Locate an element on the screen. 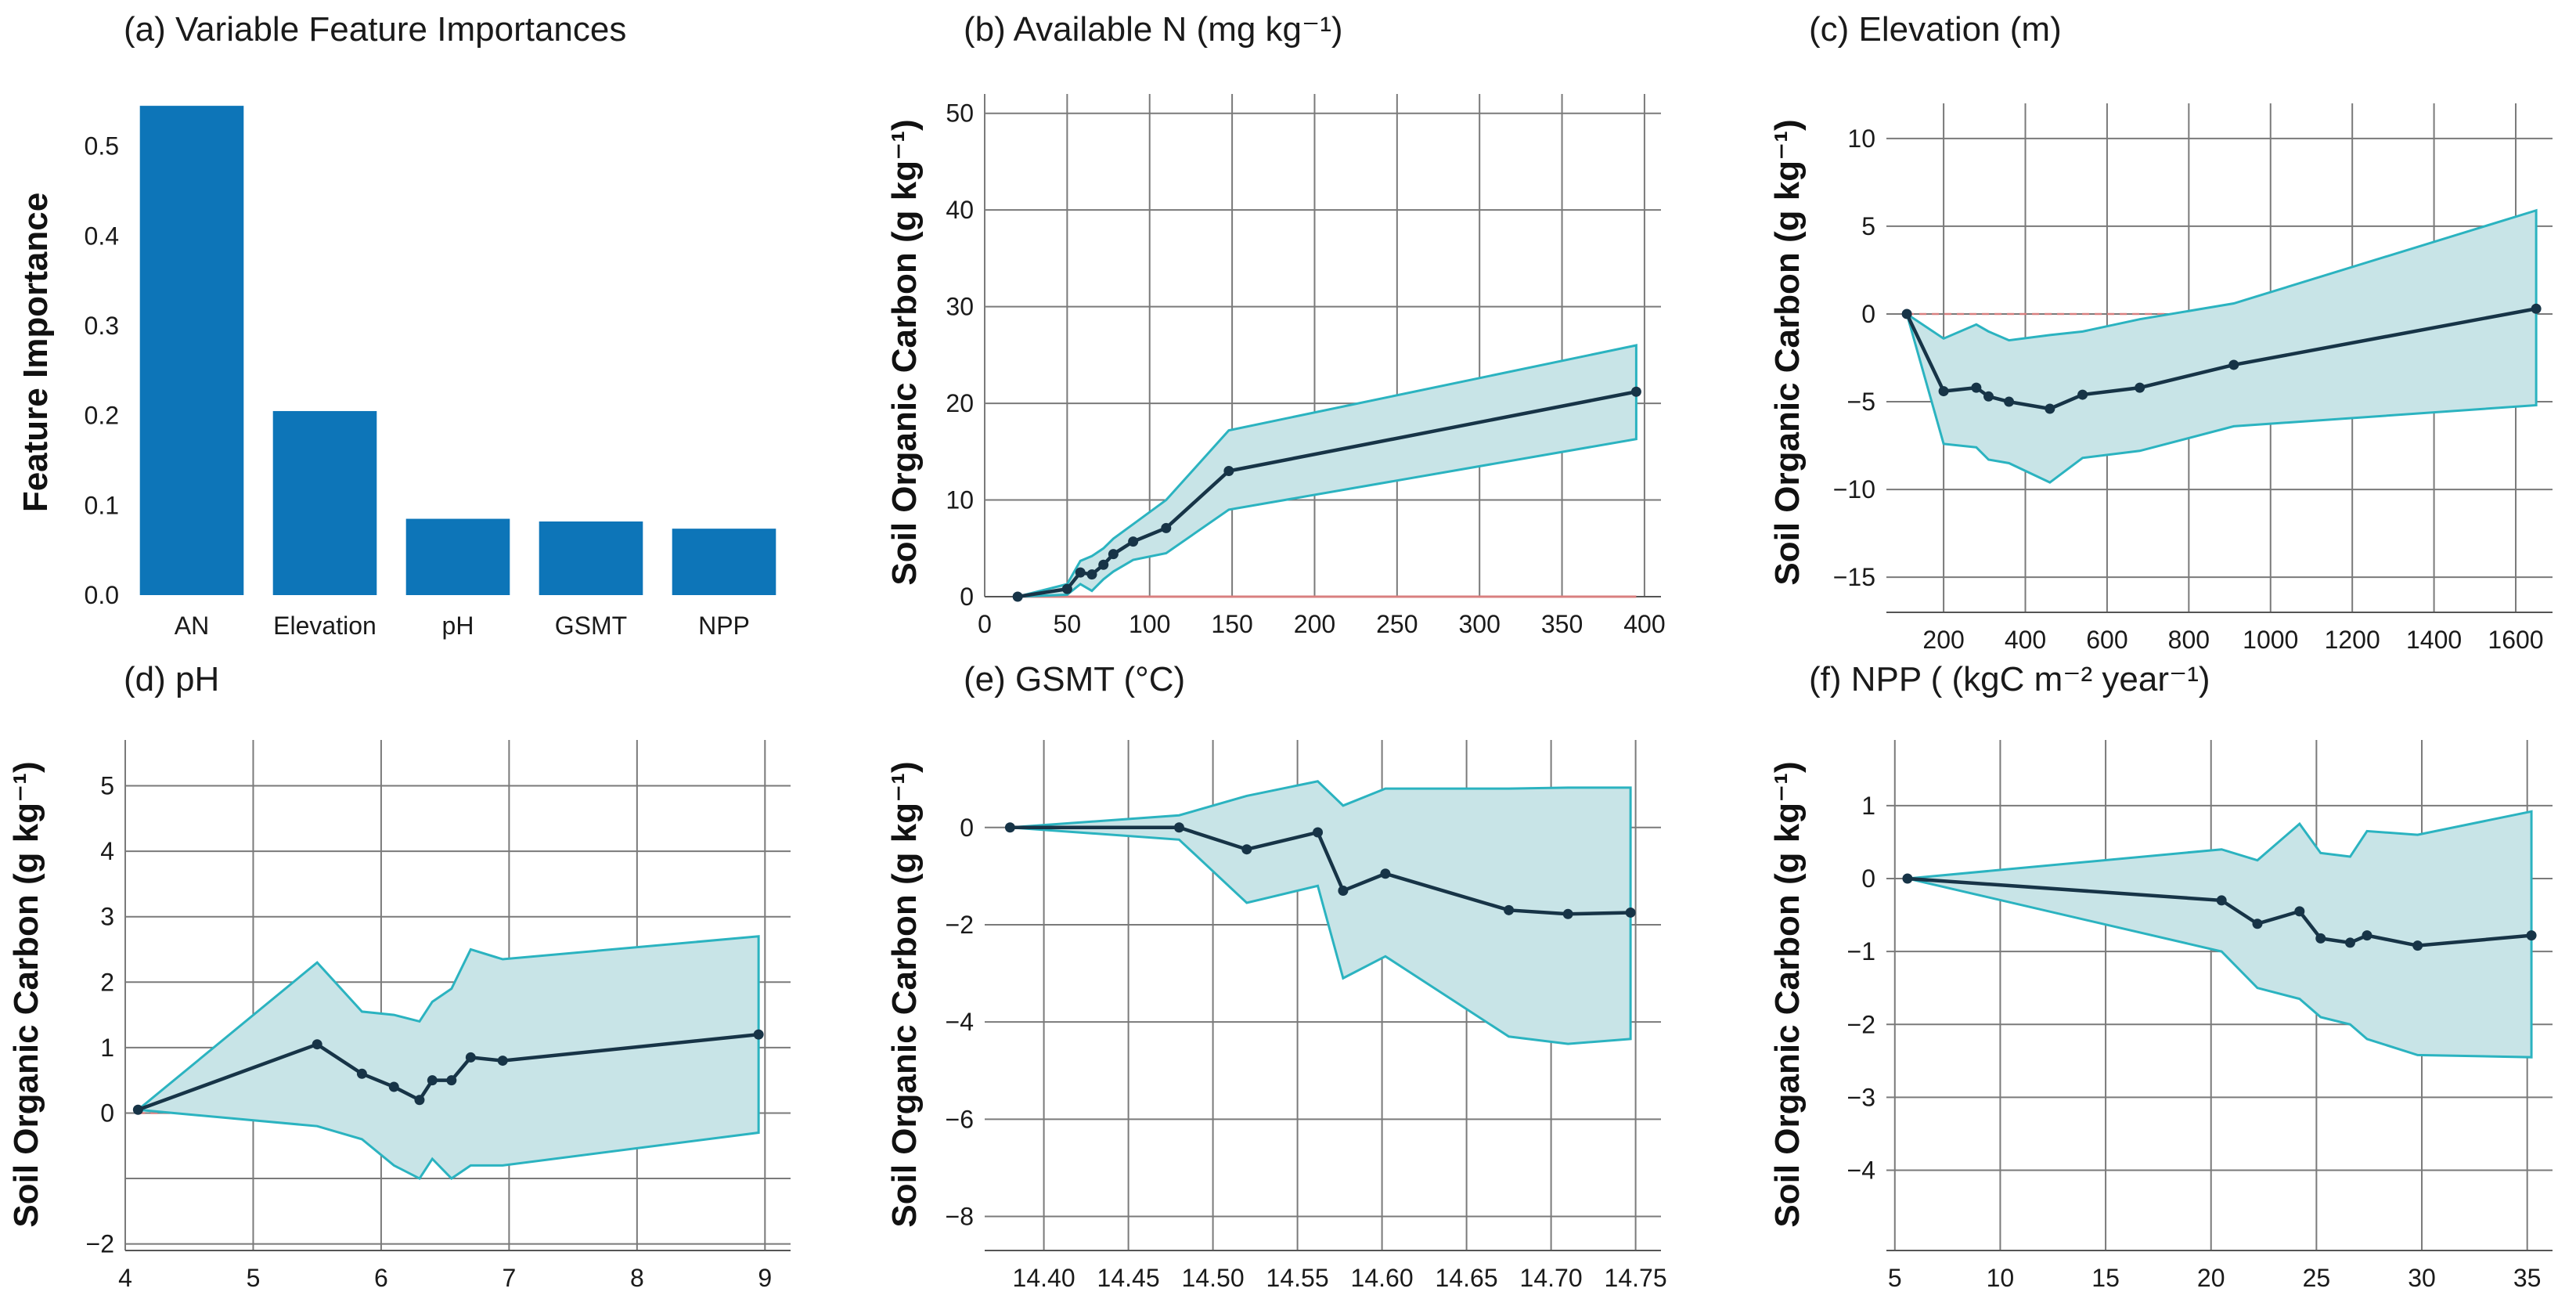 This screenshot has height=1292, width=2576. x-tick-label: pH is located at coordinates (458, 626).